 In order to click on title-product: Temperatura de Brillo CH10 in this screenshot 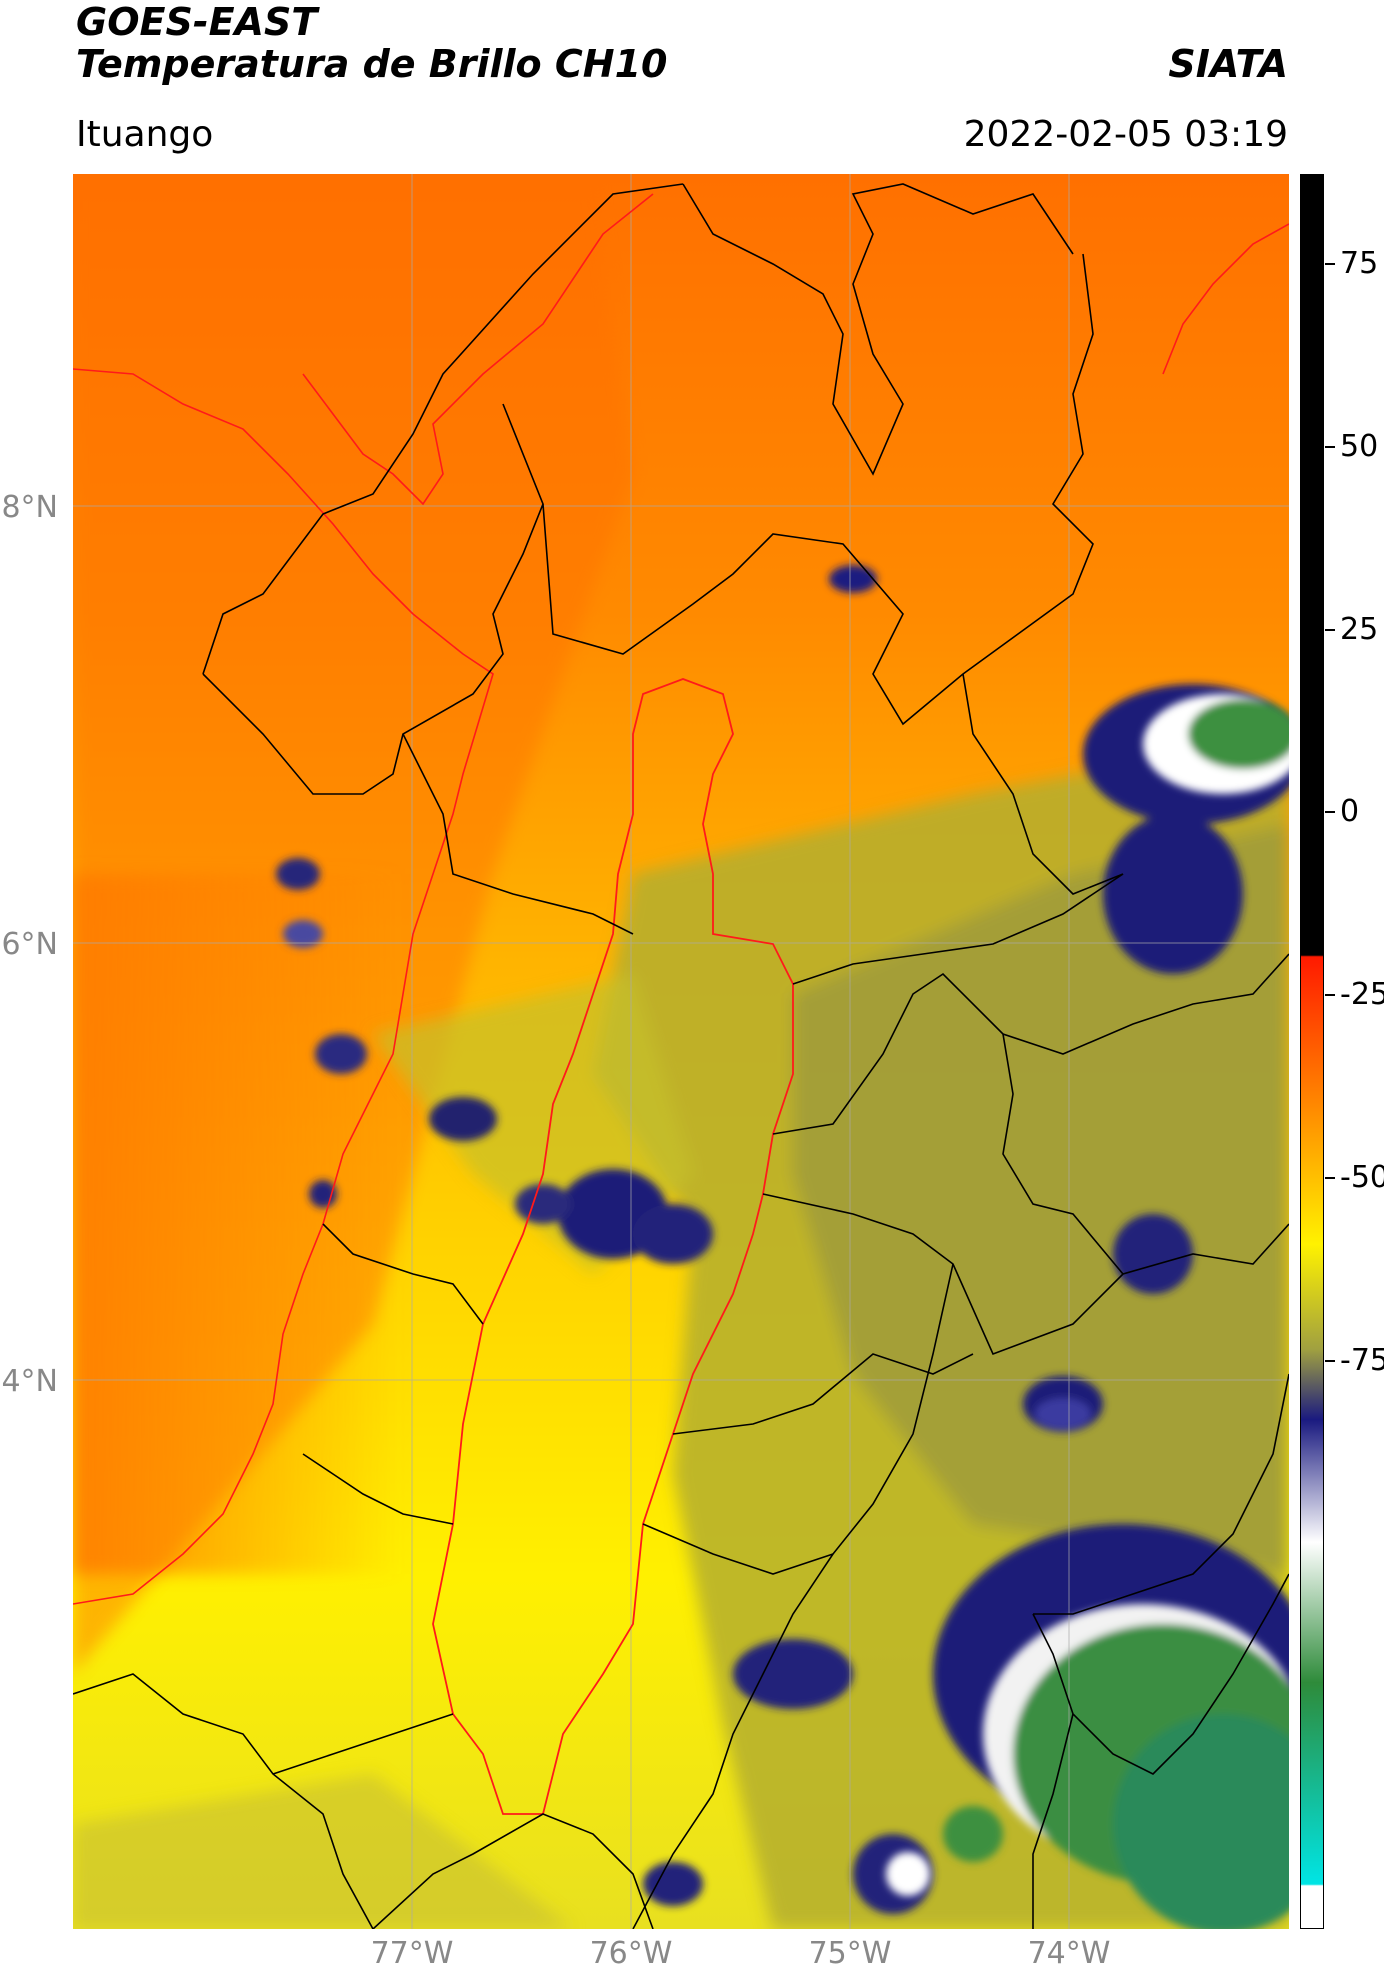, I will do `click(372, 64)`.